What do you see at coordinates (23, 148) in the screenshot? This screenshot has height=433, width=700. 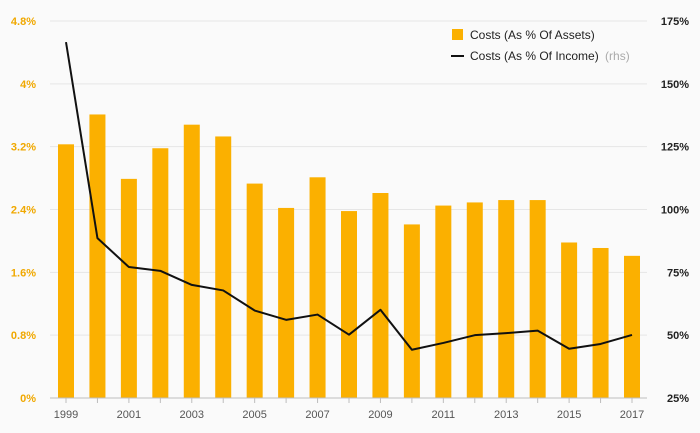 I see `y-left-tick-label: 3.2%` at bounding box center [23, 148].